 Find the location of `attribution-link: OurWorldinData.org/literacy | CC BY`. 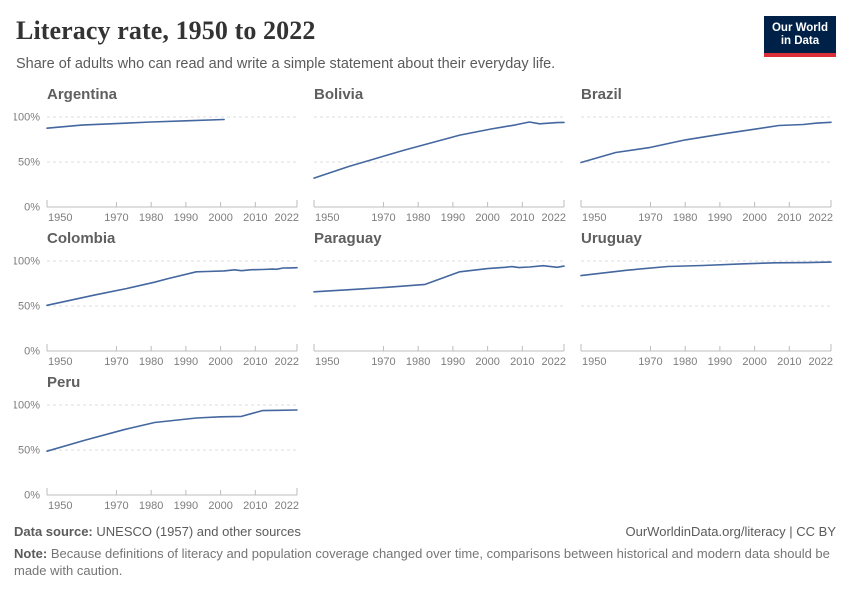

attribution-link: OurWorldinData.org/literacy | CC BY is located at coordinates (730, 531).